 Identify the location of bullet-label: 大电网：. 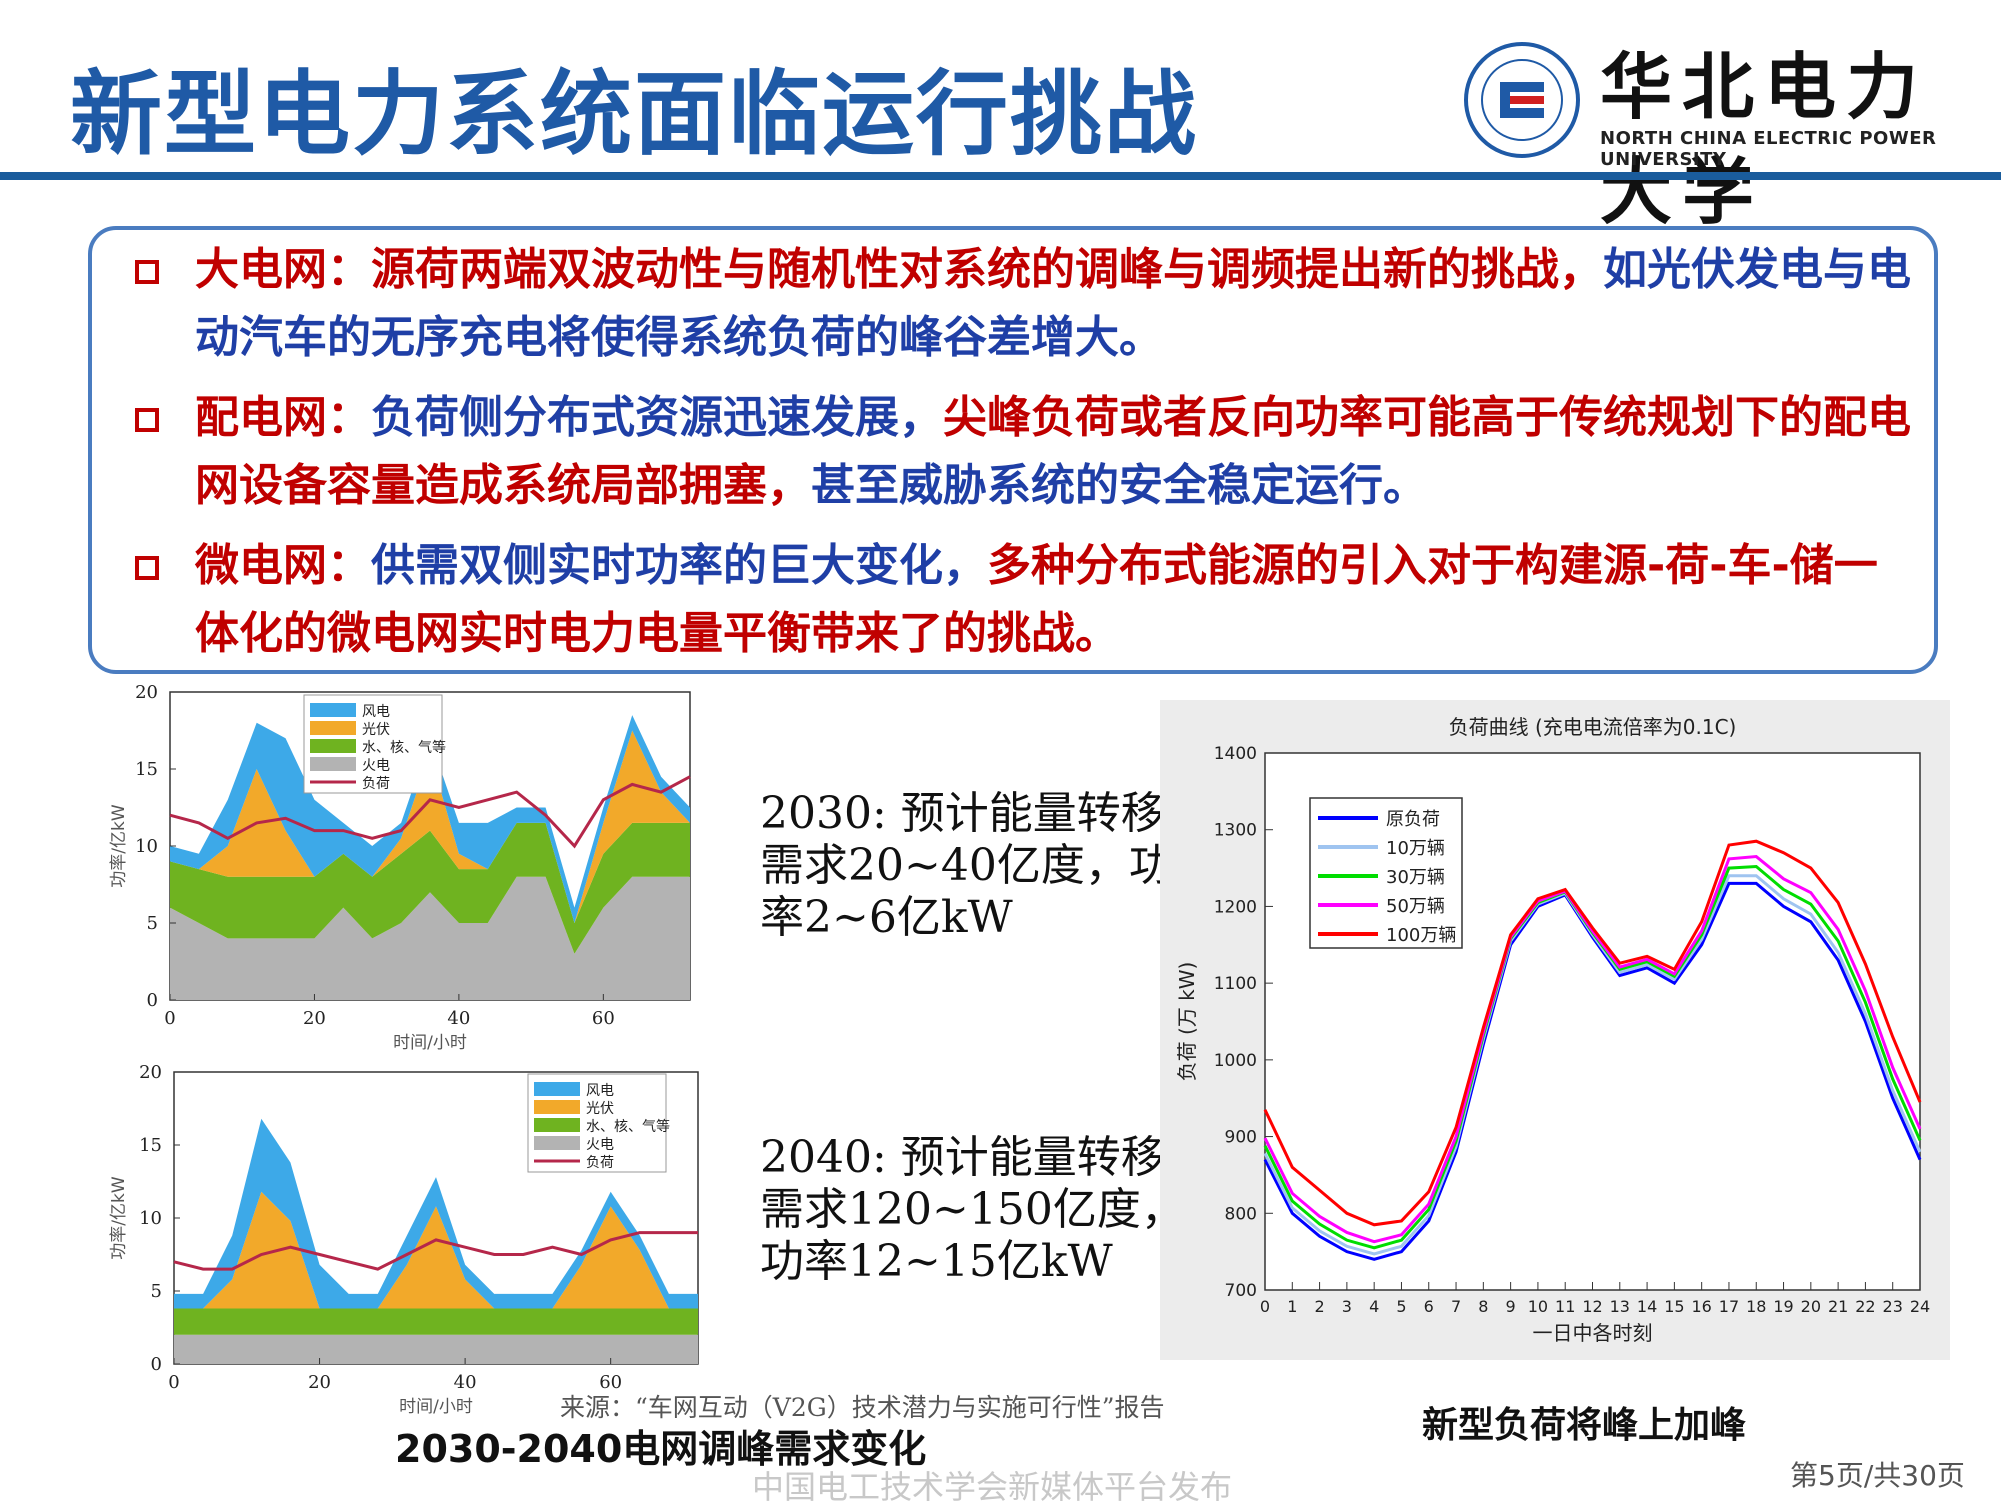
(283, 269).